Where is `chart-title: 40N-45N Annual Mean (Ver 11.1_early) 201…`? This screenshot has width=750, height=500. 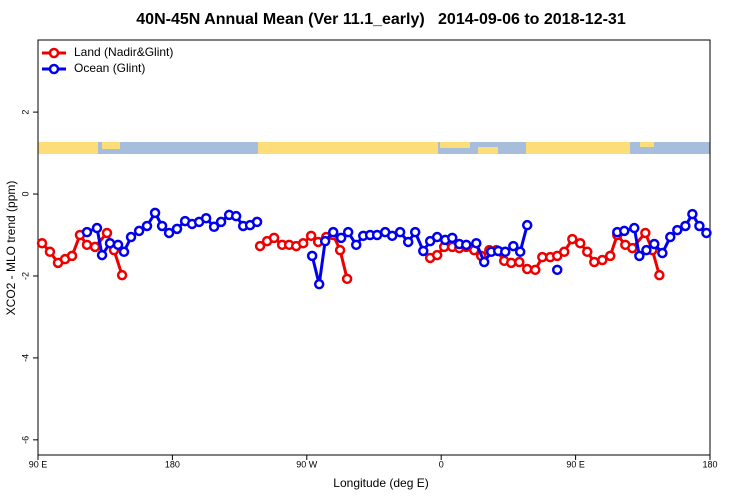 chart-title: 40N-45N Annual Mean (Ver 11.1_early) 201… is located at coordinates (381, 19).